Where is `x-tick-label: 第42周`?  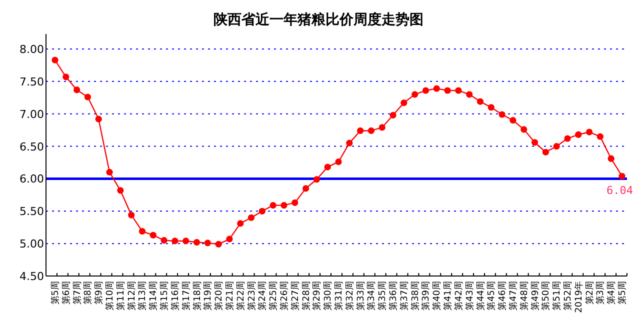
x-tick-label: 第42周 is located at coordinates (458, 295).